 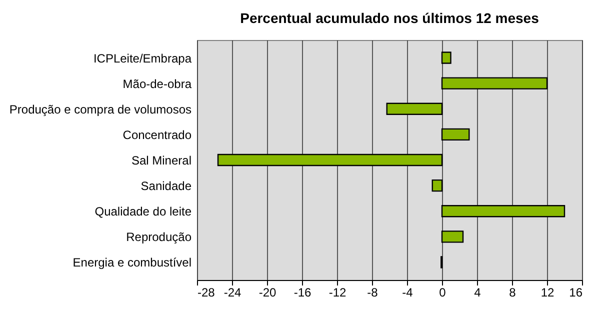 What do you see at coordinates (267, 293) in the screenshot?
I see `x-tick-label: -20` at bounding box center [267, 293].